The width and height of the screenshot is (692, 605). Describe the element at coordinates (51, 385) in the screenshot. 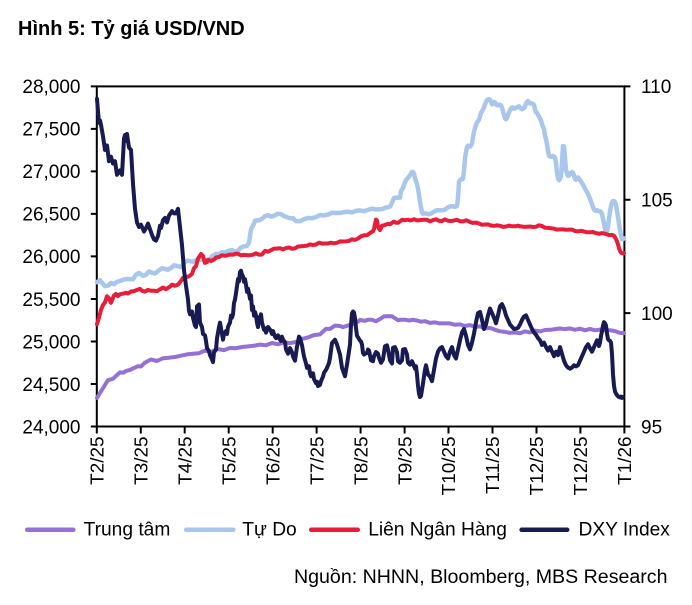

I see `svg-text: 24,500` at that location.